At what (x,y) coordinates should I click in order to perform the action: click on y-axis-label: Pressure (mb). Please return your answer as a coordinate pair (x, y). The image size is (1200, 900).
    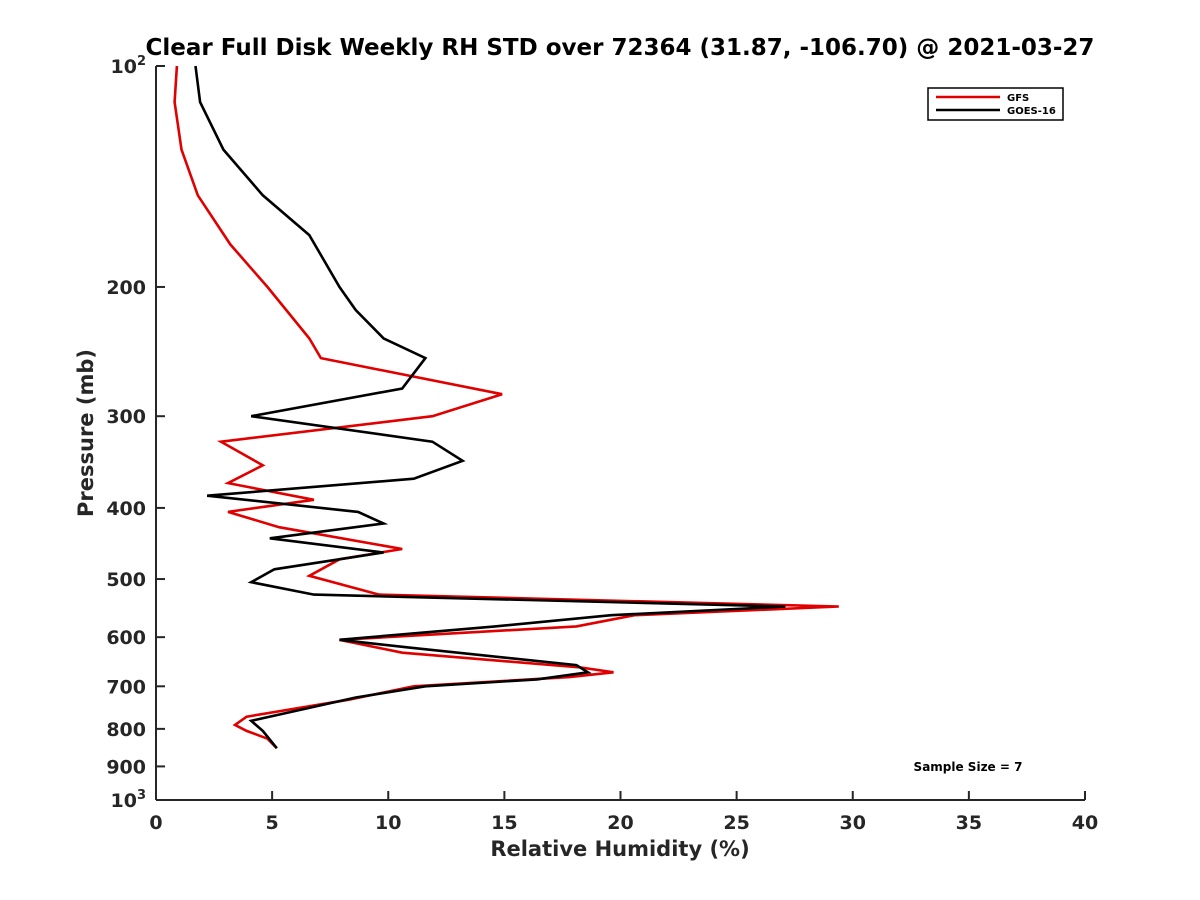
    Looking at the image, I should click on (86, 433).